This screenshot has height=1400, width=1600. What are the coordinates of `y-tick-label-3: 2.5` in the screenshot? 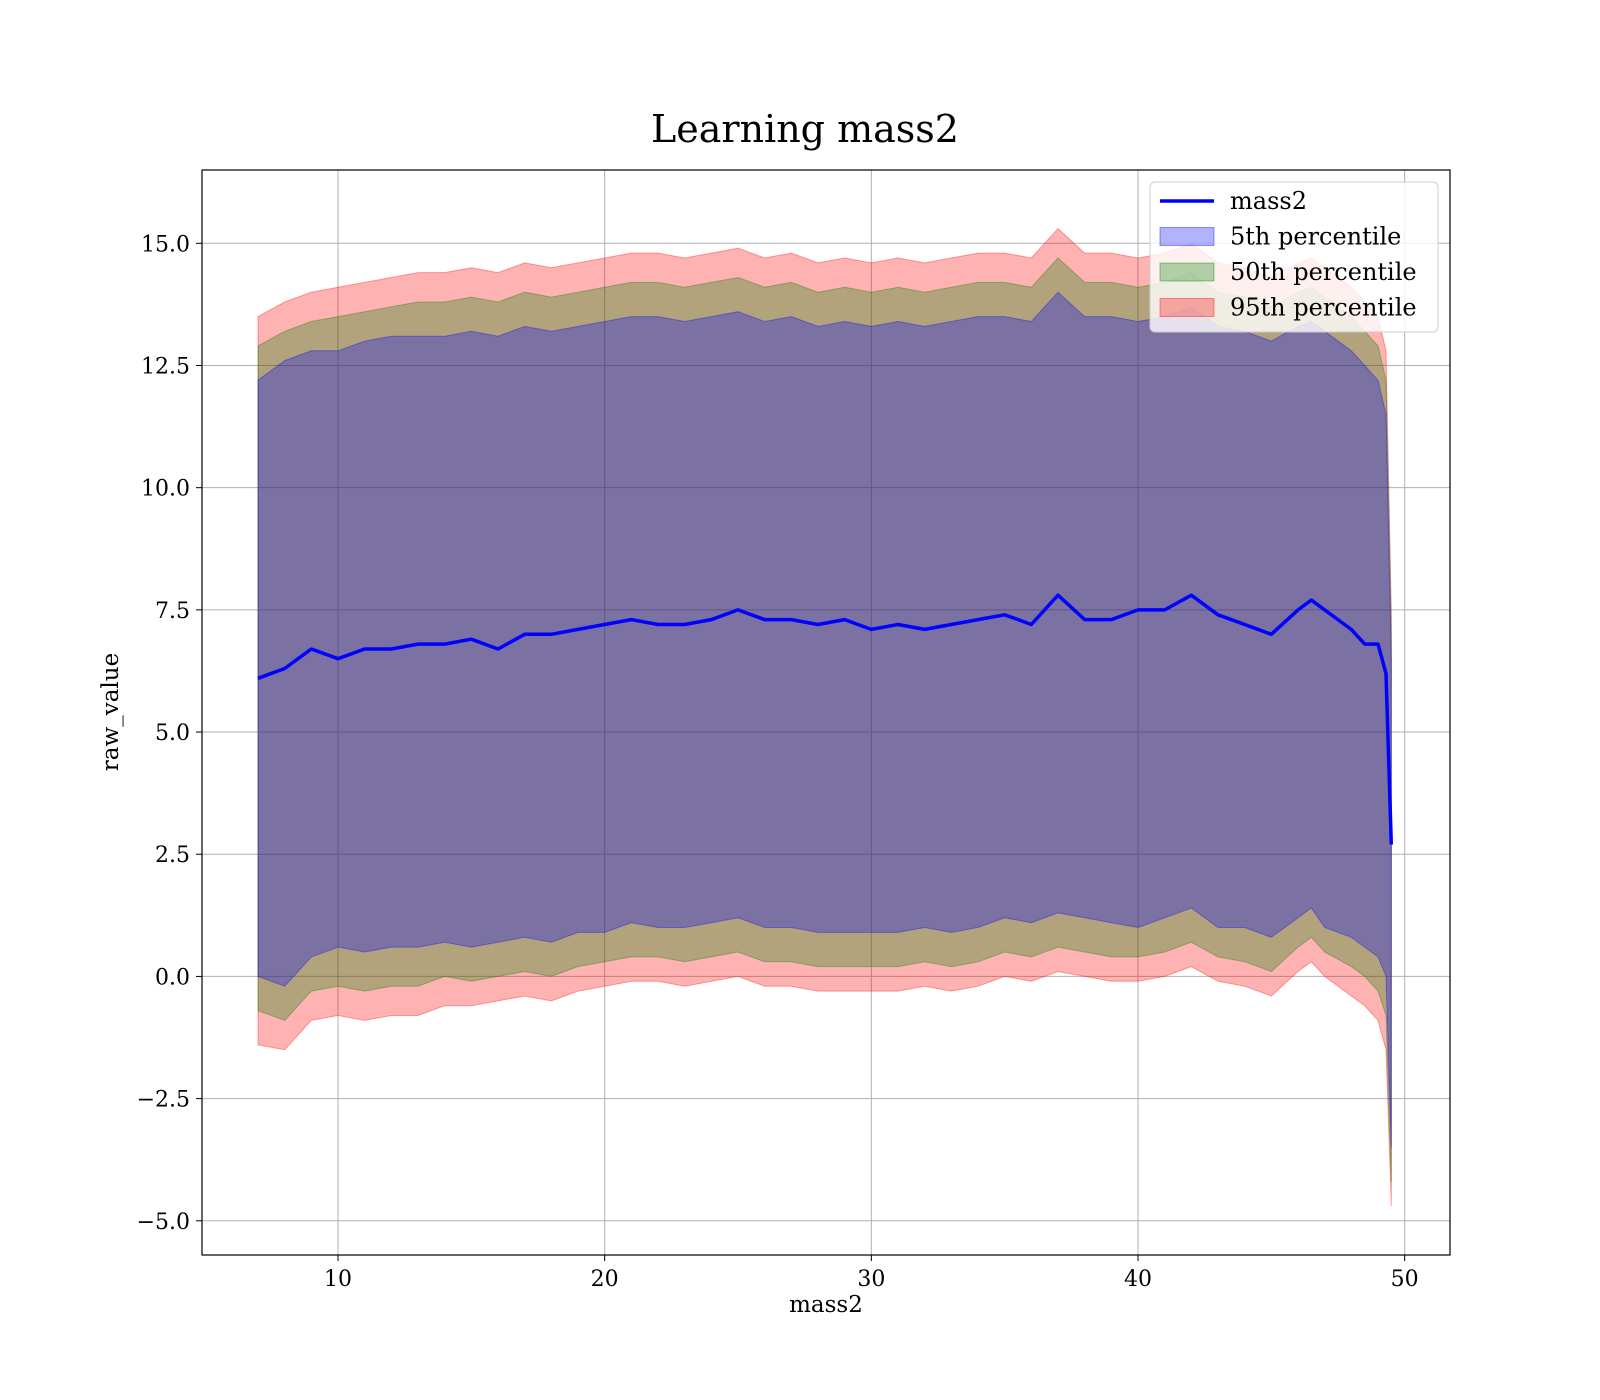 It's located at (172, 855).